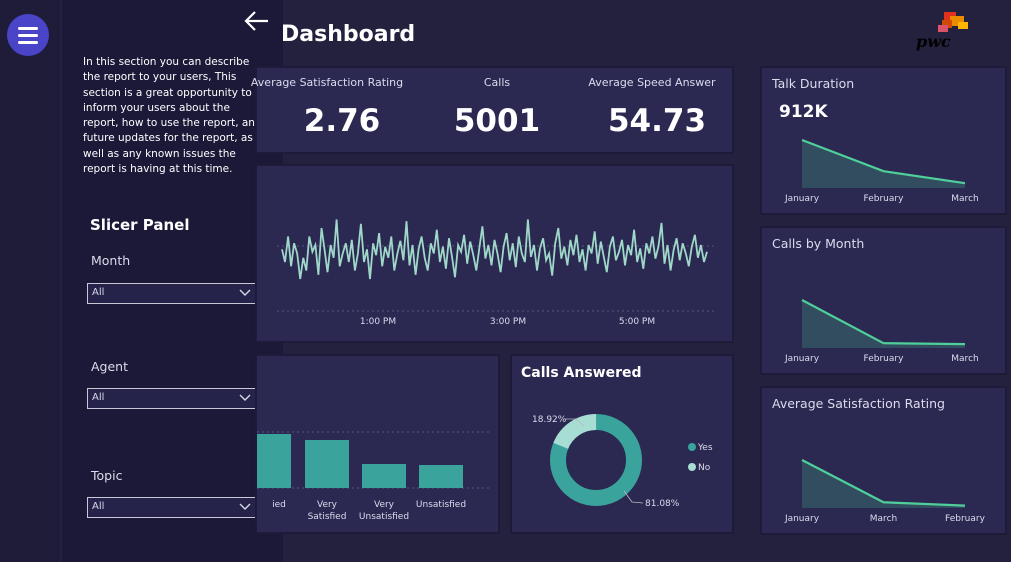 This screenshot has width=1011, height=562. What do you see at coordinates (140, 225) in the screenshot?
I see `slicer-panel-title: Slicer Panel` at bounding box center [140, 225].